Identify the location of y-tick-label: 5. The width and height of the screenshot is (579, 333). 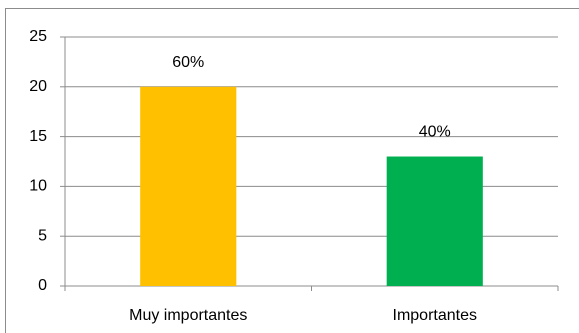
(42, 235).